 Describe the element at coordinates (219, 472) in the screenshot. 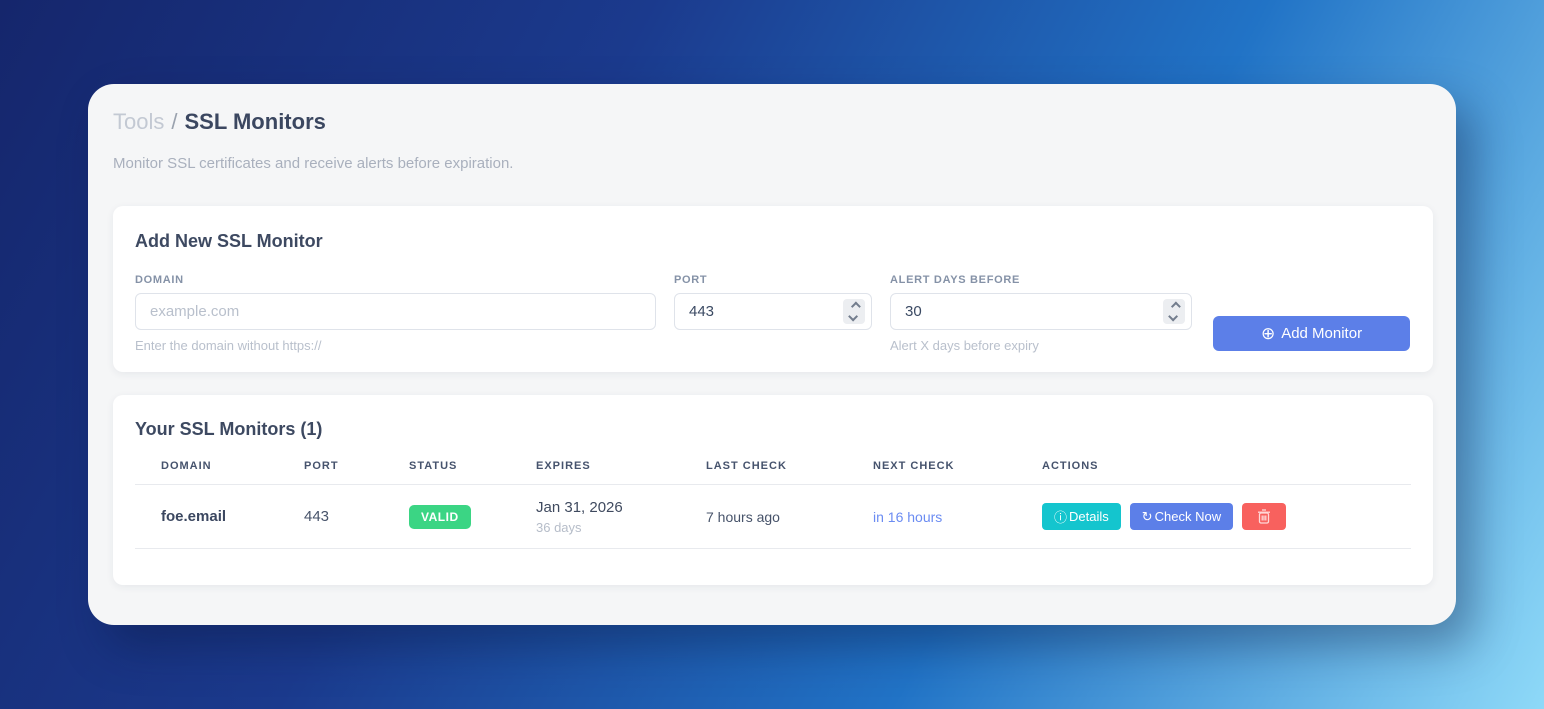

I see `col-domain: DOMAIN` at that location.